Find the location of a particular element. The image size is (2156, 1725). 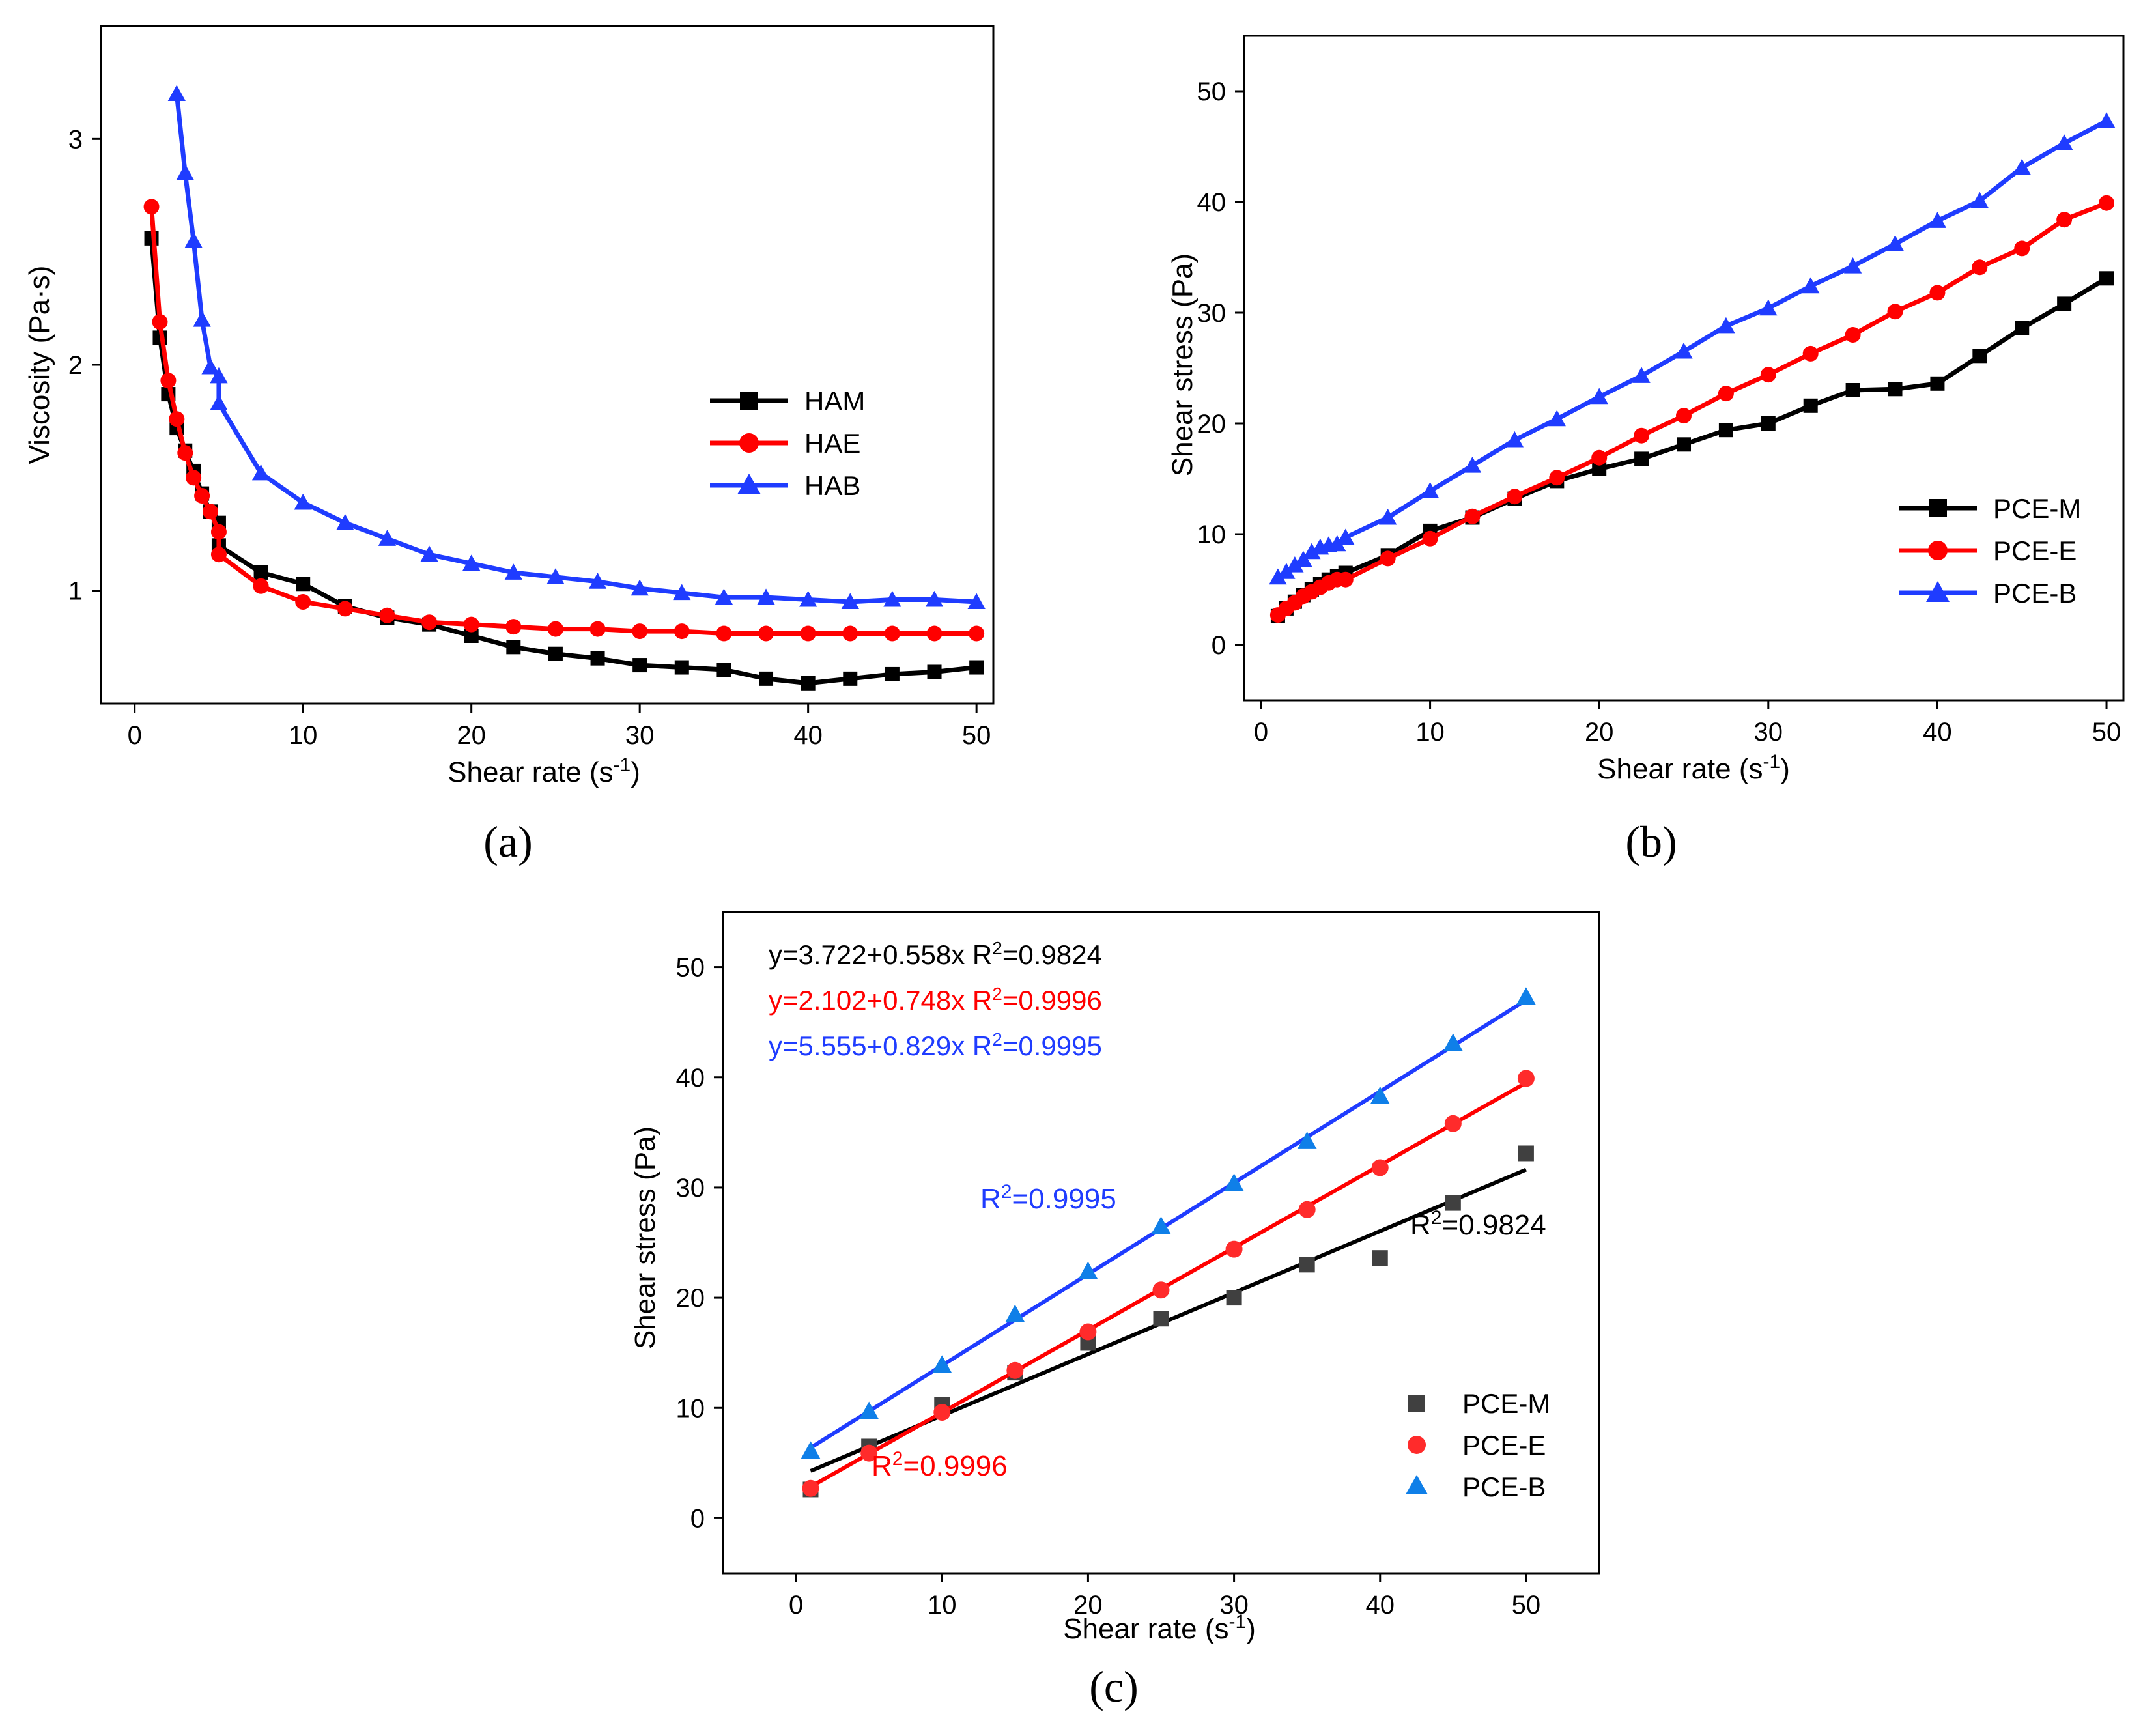

y-tick-label: 3 is located at coordinates (75, 139).